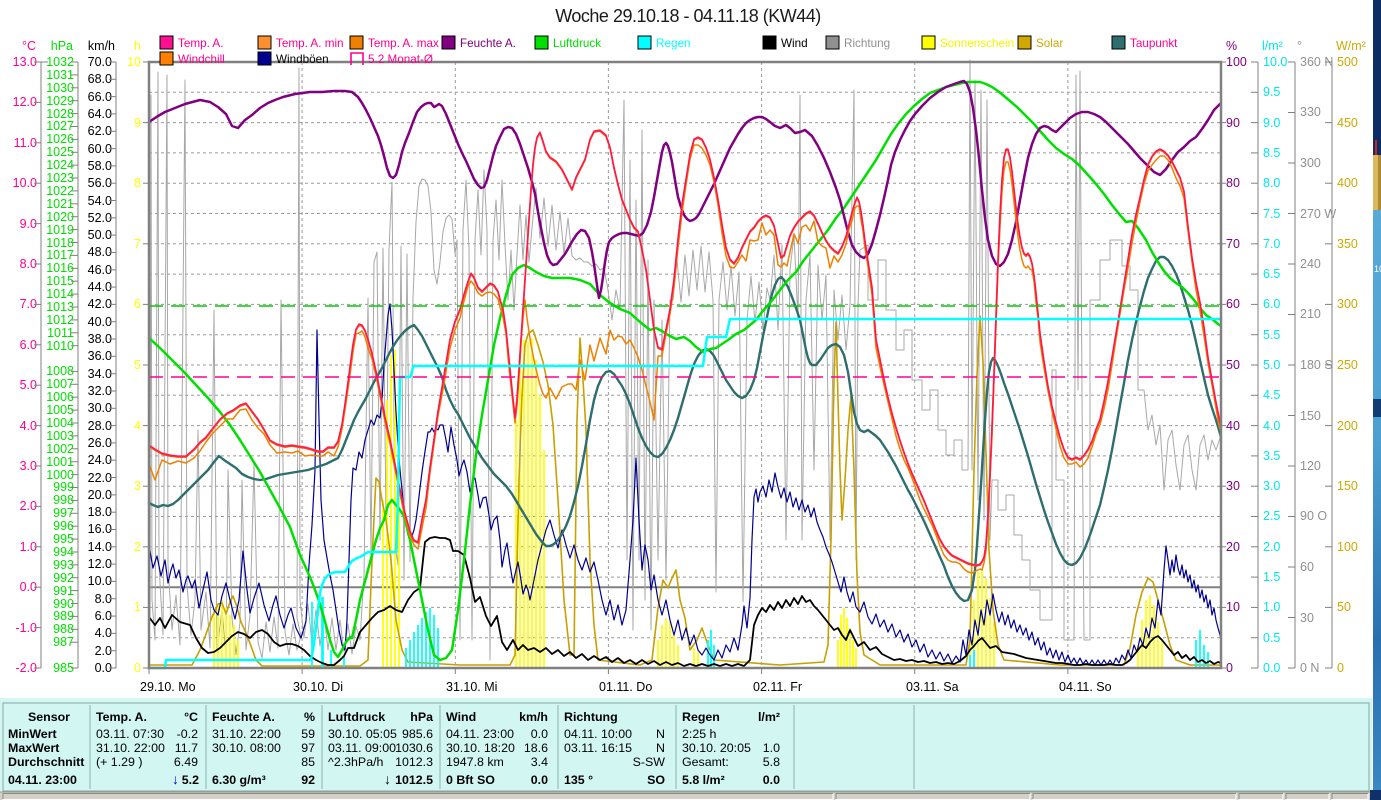  I want to click on svg-text: 16.0, so click(100, 529).